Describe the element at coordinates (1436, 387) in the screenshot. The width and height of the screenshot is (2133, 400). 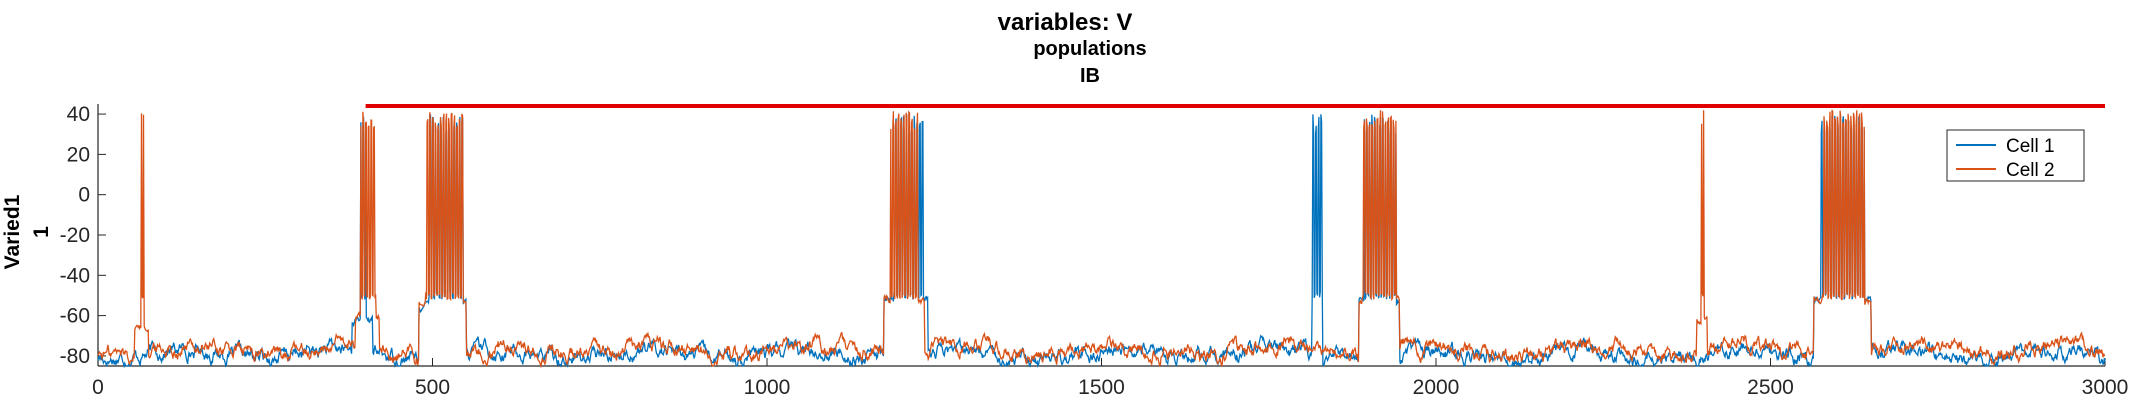
I see `x-tick-label: 2000` at that location.